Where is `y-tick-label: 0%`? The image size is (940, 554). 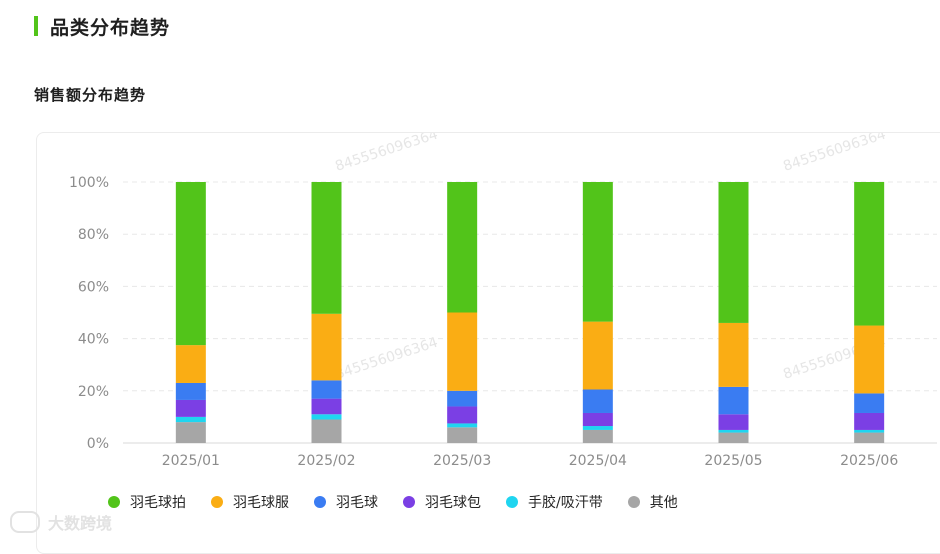
y-tick-label: 0% is located at coordinates (98, 444).